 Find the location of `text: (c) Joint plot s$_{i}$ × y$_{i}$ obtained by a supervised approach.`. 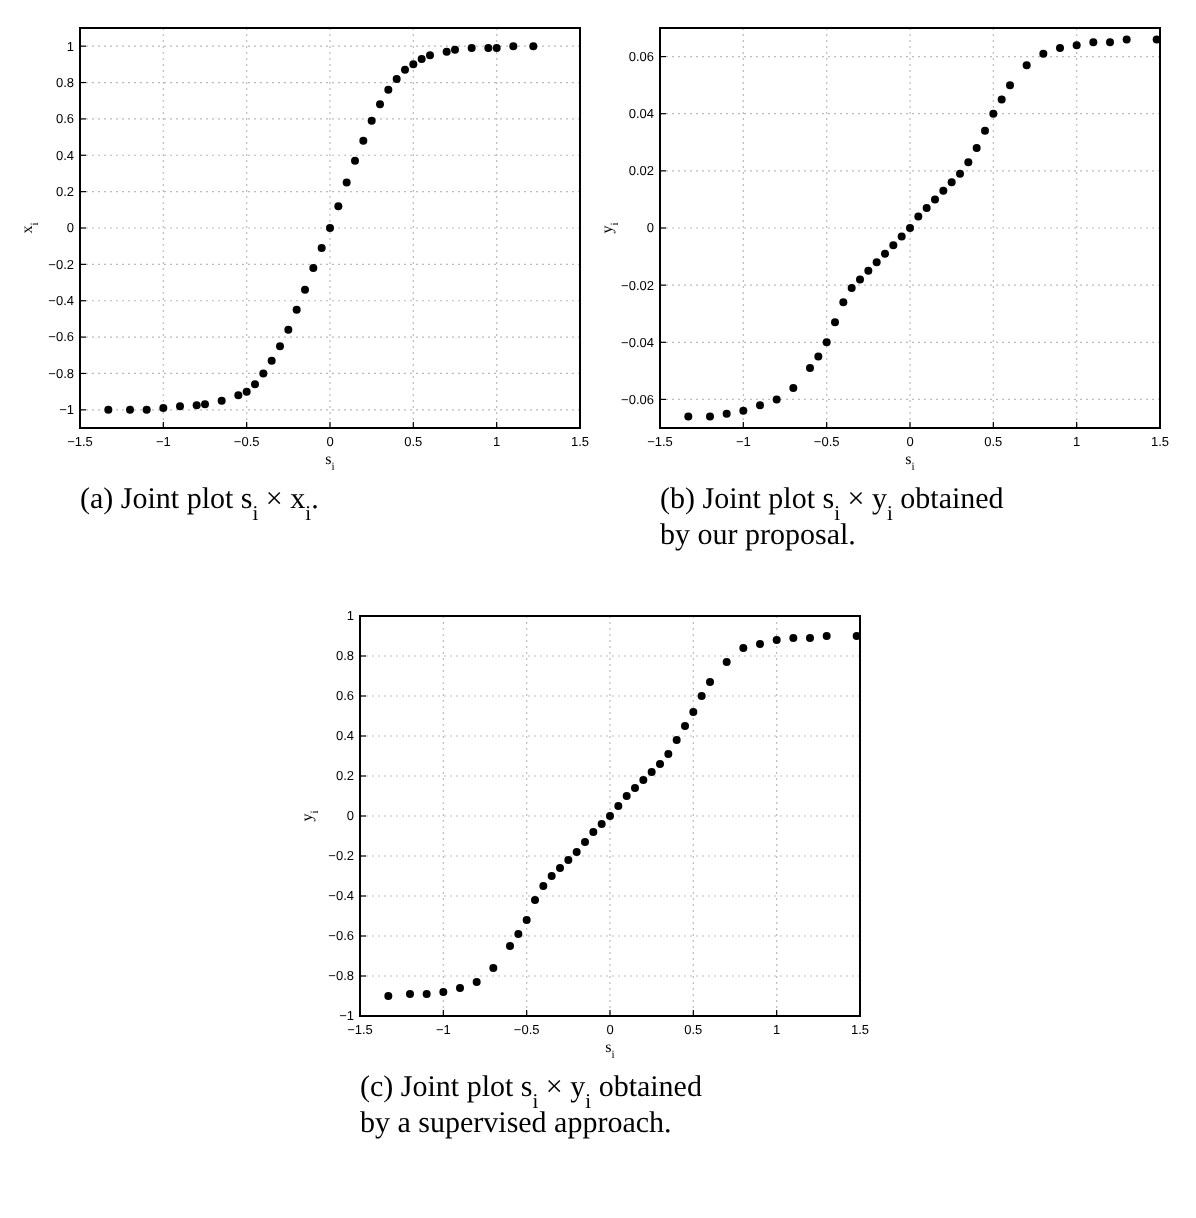

text: (c) Joint plot s$_{i}$ × y$_{i}$ obtained by a supervised approach. is located at coordinates (531, 1106).